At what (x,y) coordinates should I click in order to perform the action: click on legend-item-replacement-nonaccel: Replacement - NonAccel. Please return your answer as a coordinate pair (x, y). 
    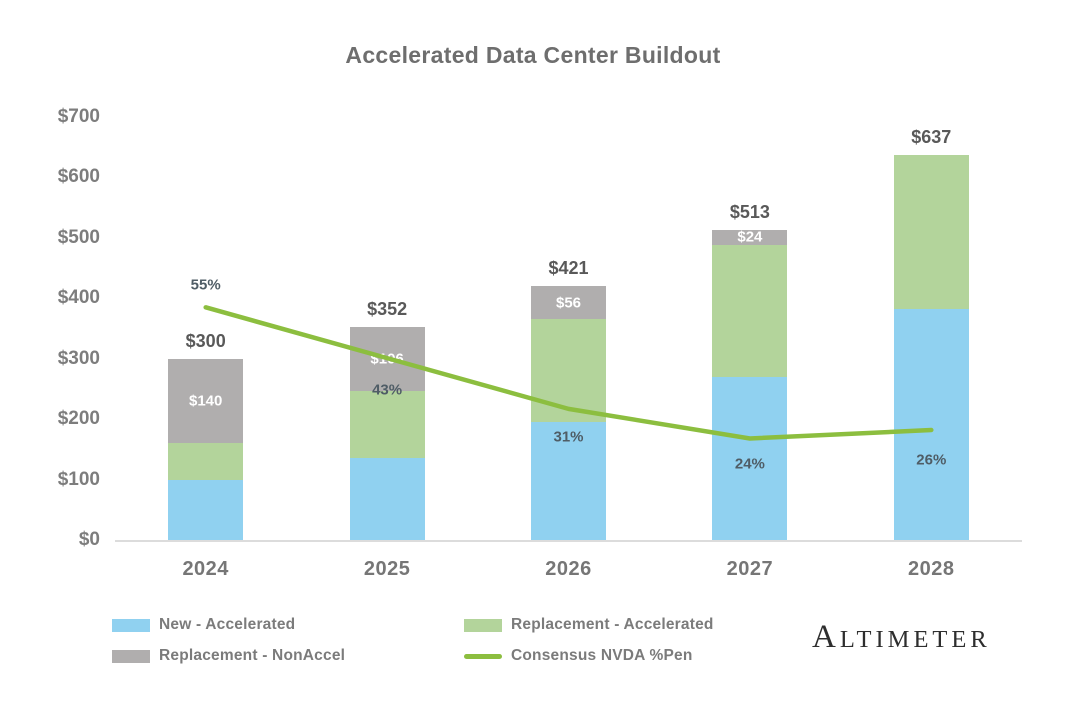
    Looking at the image, I should click on (288, 656).